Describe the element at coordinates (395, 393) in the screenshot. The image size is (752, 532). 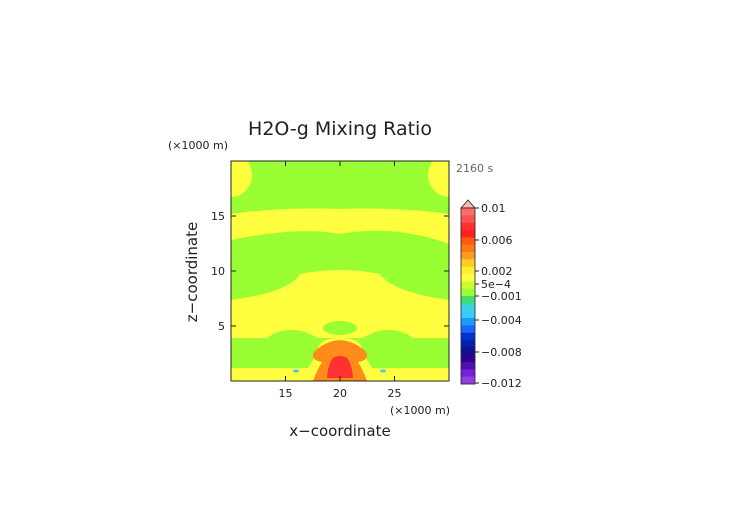
I see `x-tick-label: 25` at that location.